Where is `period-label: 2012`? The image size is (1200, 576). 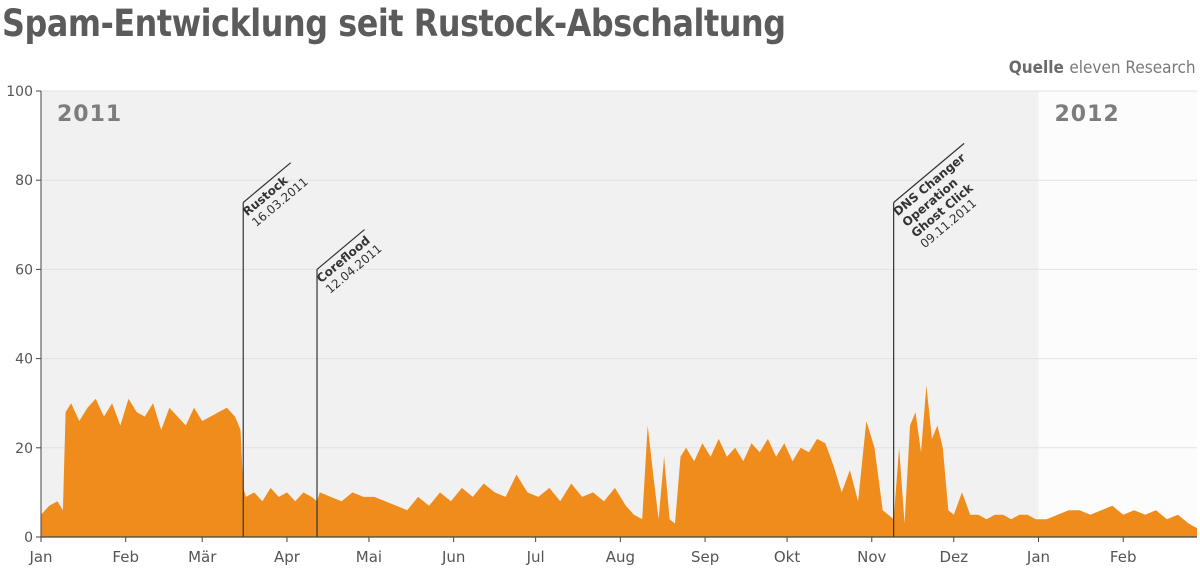
period-label: 2012 is located at coordinates (1086, 114).